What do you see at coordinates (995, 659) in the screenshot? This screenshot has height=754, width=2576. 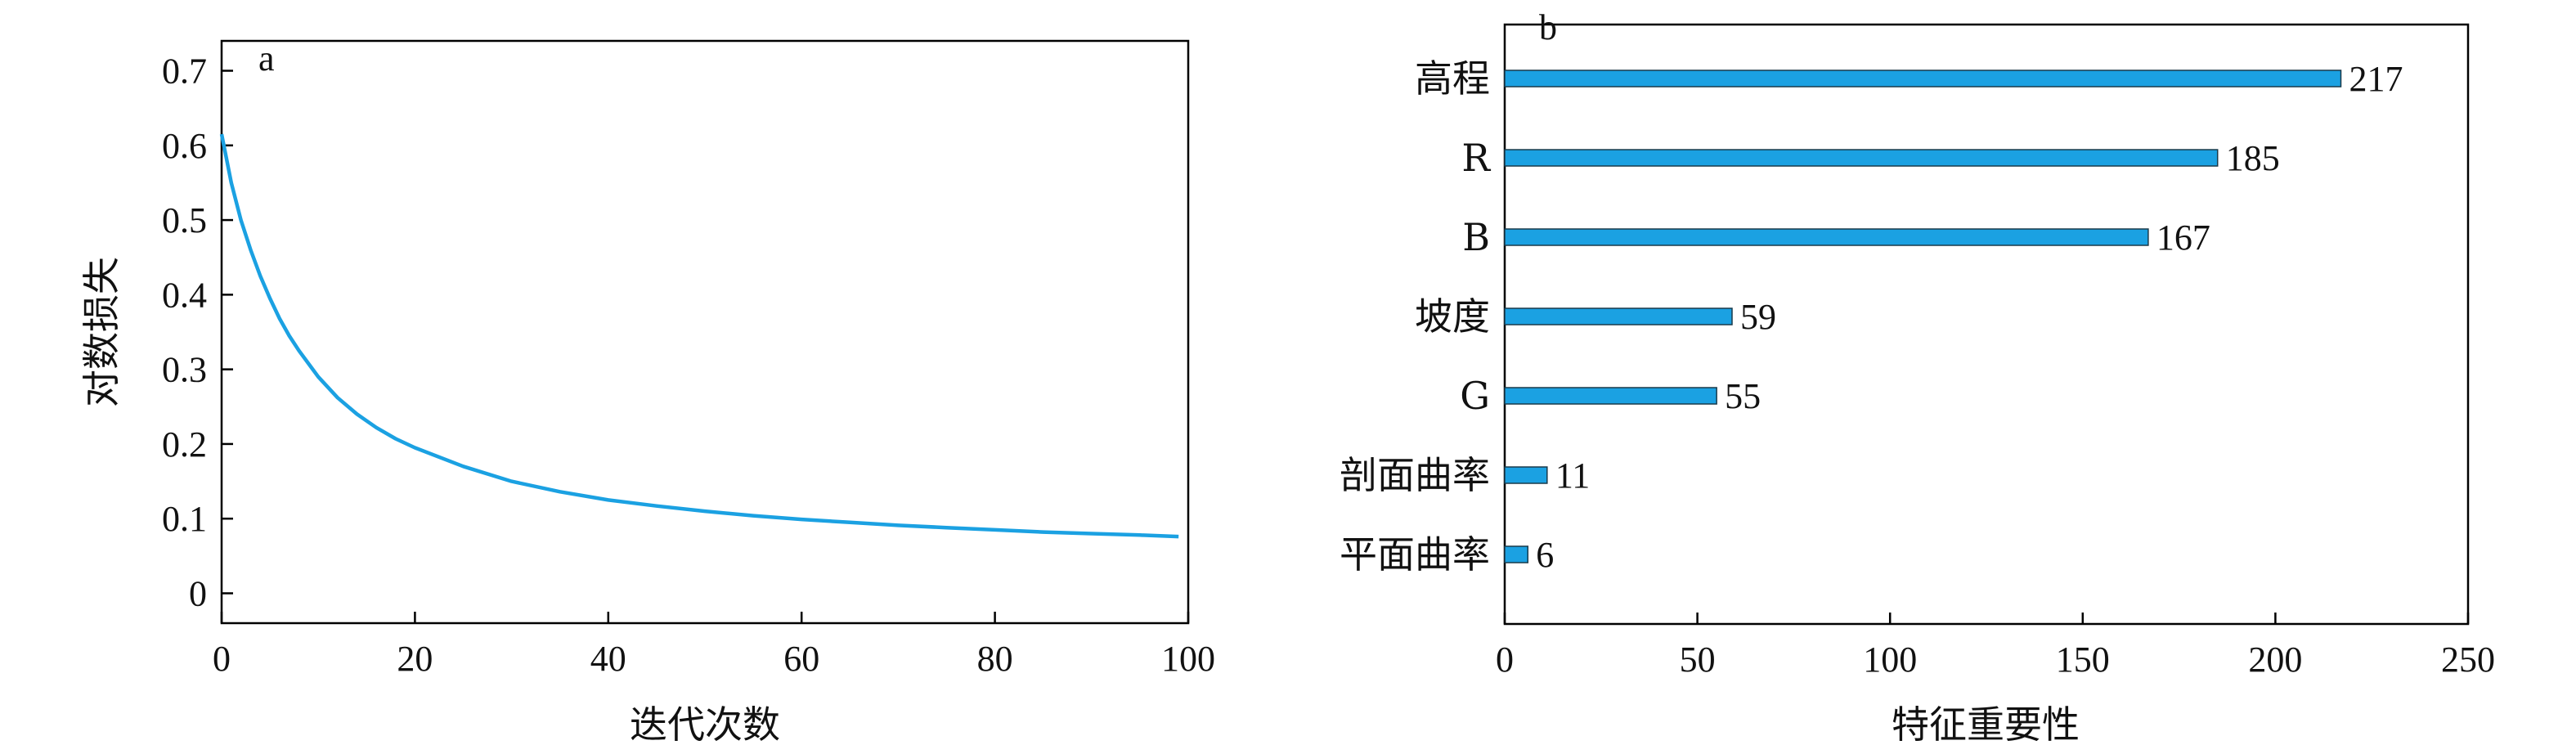 I see `x-tick-label: 80` at bounding box center [995, 659].